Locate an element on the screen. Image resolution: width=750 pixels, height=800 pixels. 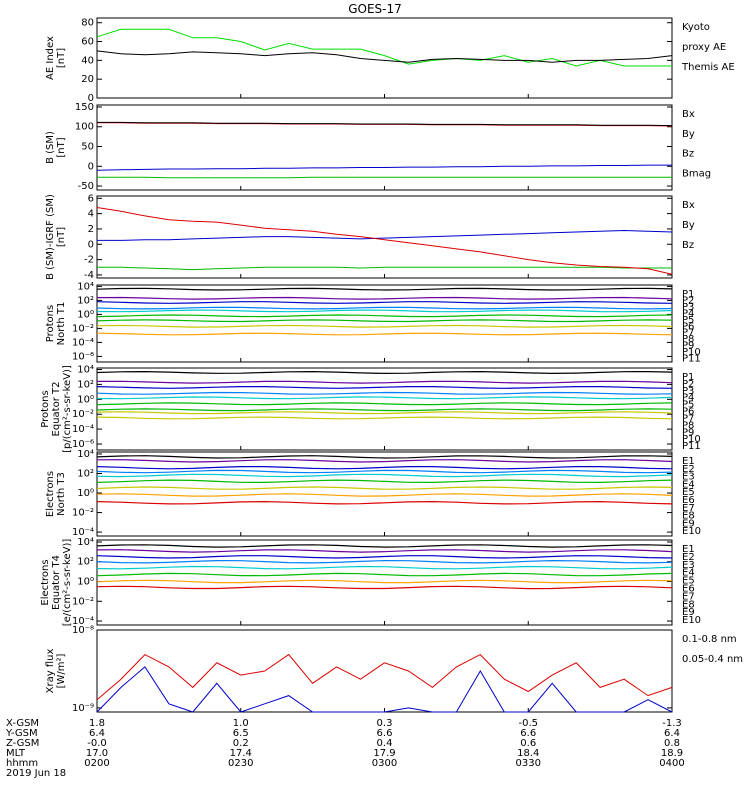
y-tick-label: 10⁻⁹ is located at coordinates (83, 708).